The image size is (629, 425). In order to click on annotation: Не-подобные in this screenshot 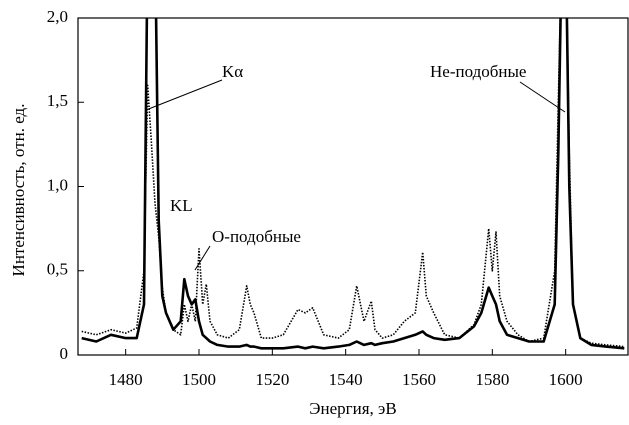, I will do `click(478, 71)`.